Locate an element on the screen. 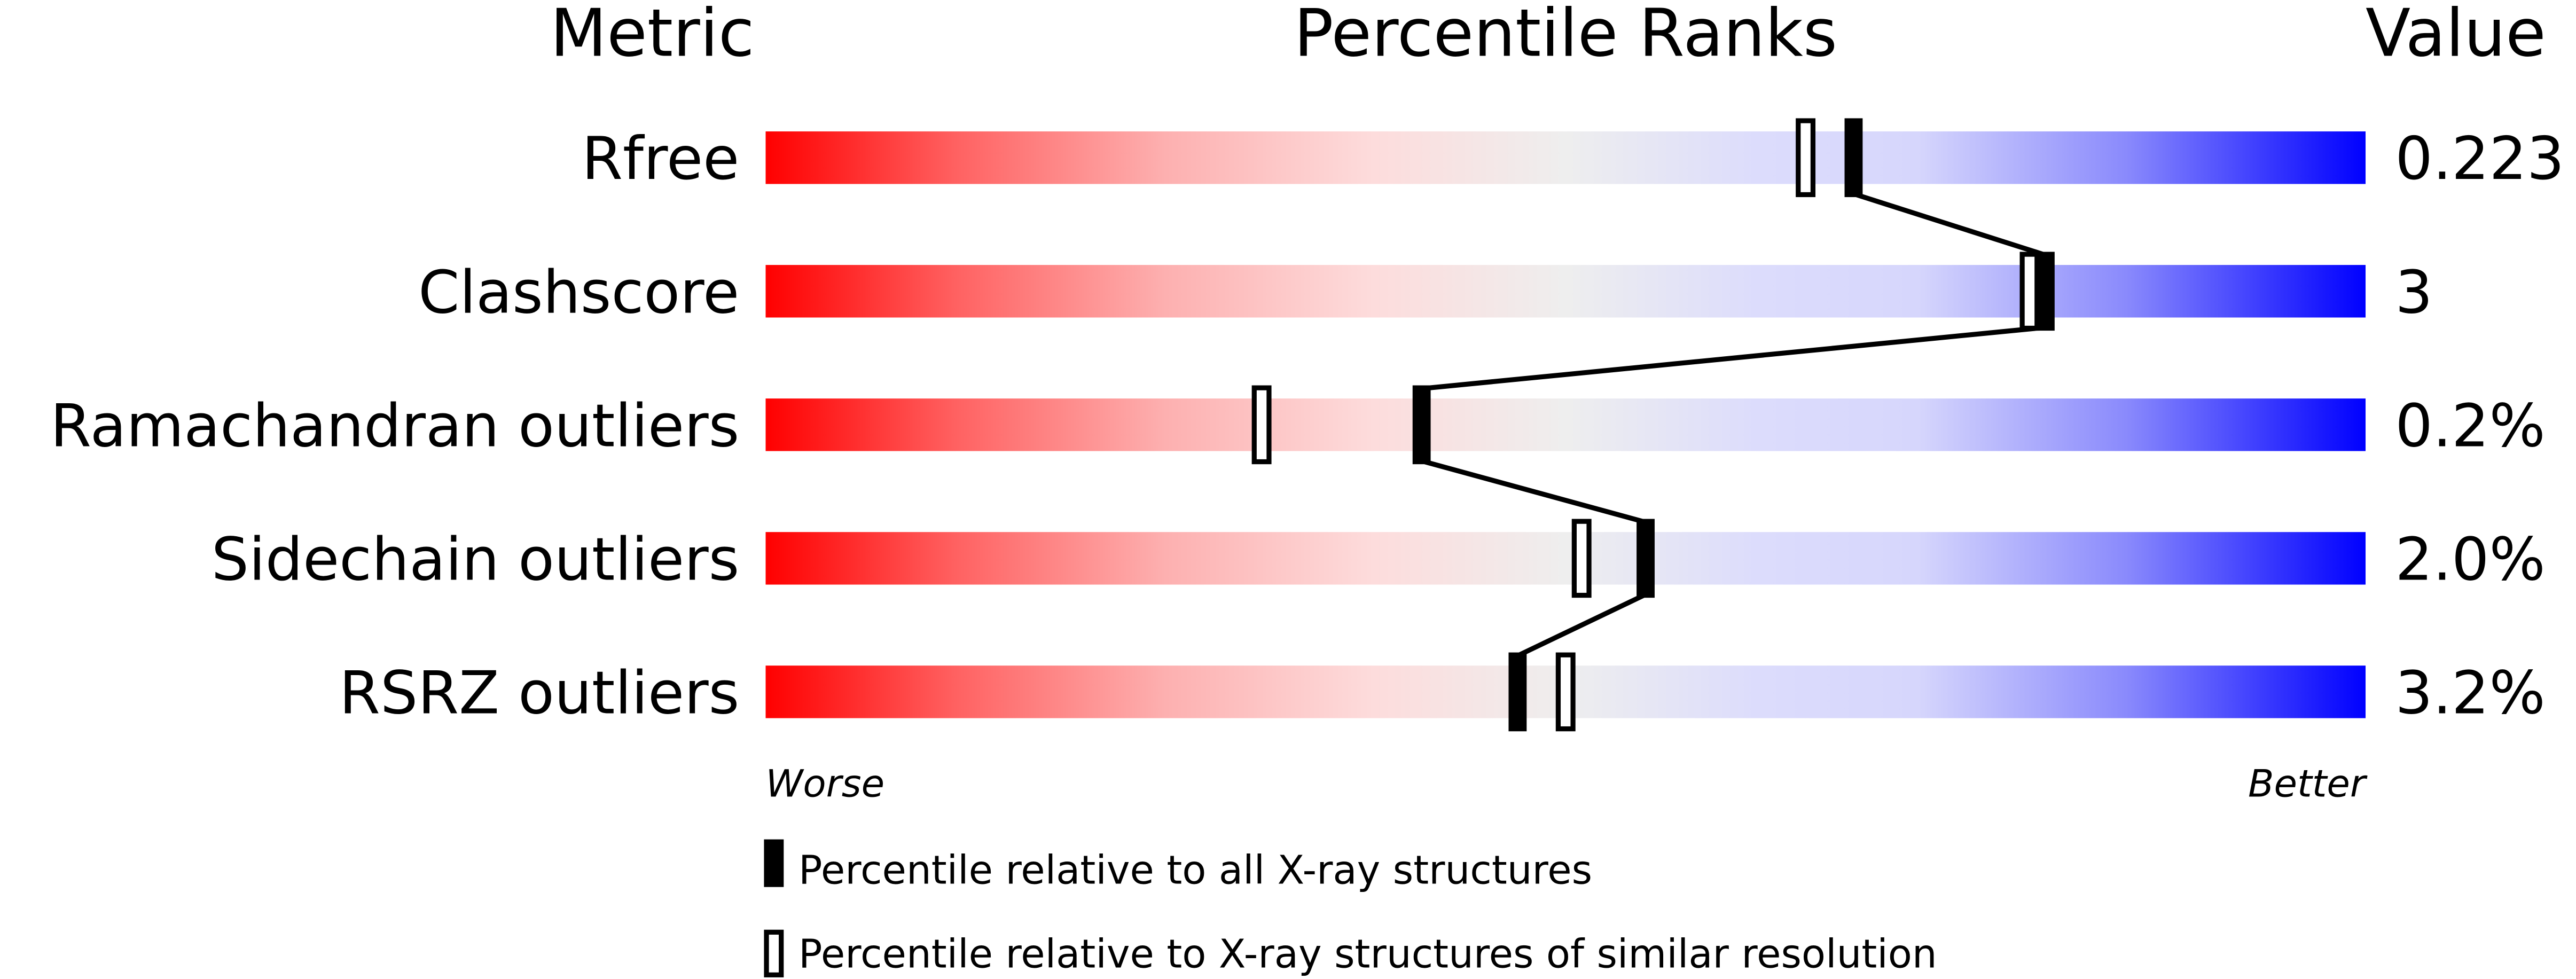 The height and width of the screenshot is (979, 2576). metric-value: 3 is located at coordinates (2413, 292).